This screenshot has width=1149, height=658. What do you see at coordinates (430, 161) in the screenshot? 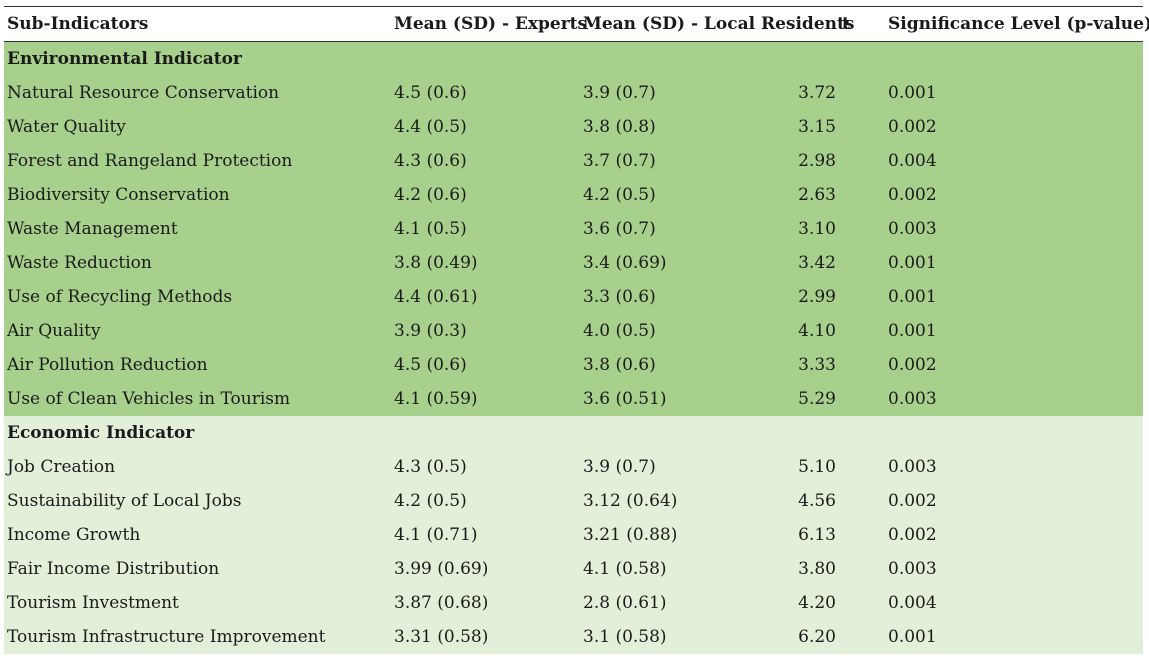
I see `mean-experts-cell: 4.3 (0.6)` at bounding box center [430, 161].